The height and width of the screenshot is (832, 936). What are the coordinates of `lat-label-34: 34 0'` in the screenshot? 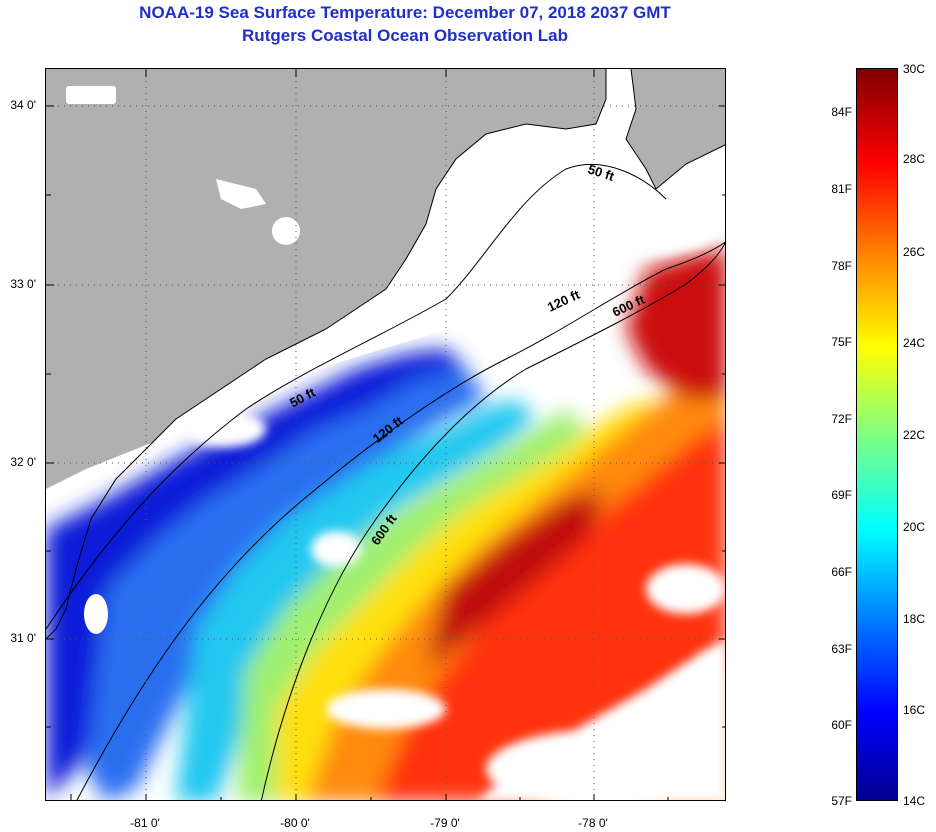 It's located at (23, 105).